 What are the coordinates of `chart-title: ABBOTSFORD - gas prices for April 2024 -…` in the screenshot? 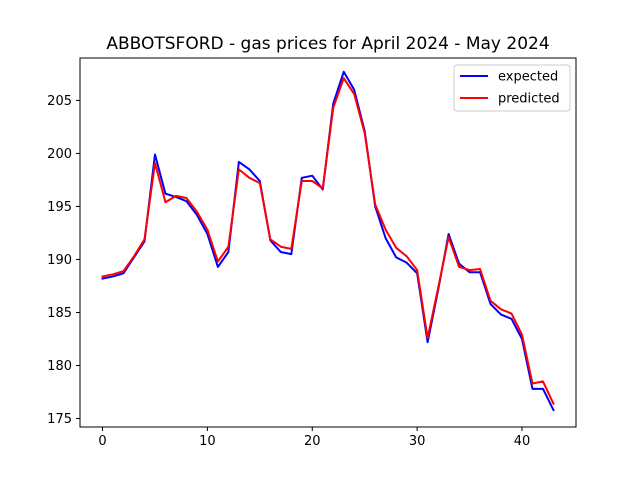 It's located at (327, 44).